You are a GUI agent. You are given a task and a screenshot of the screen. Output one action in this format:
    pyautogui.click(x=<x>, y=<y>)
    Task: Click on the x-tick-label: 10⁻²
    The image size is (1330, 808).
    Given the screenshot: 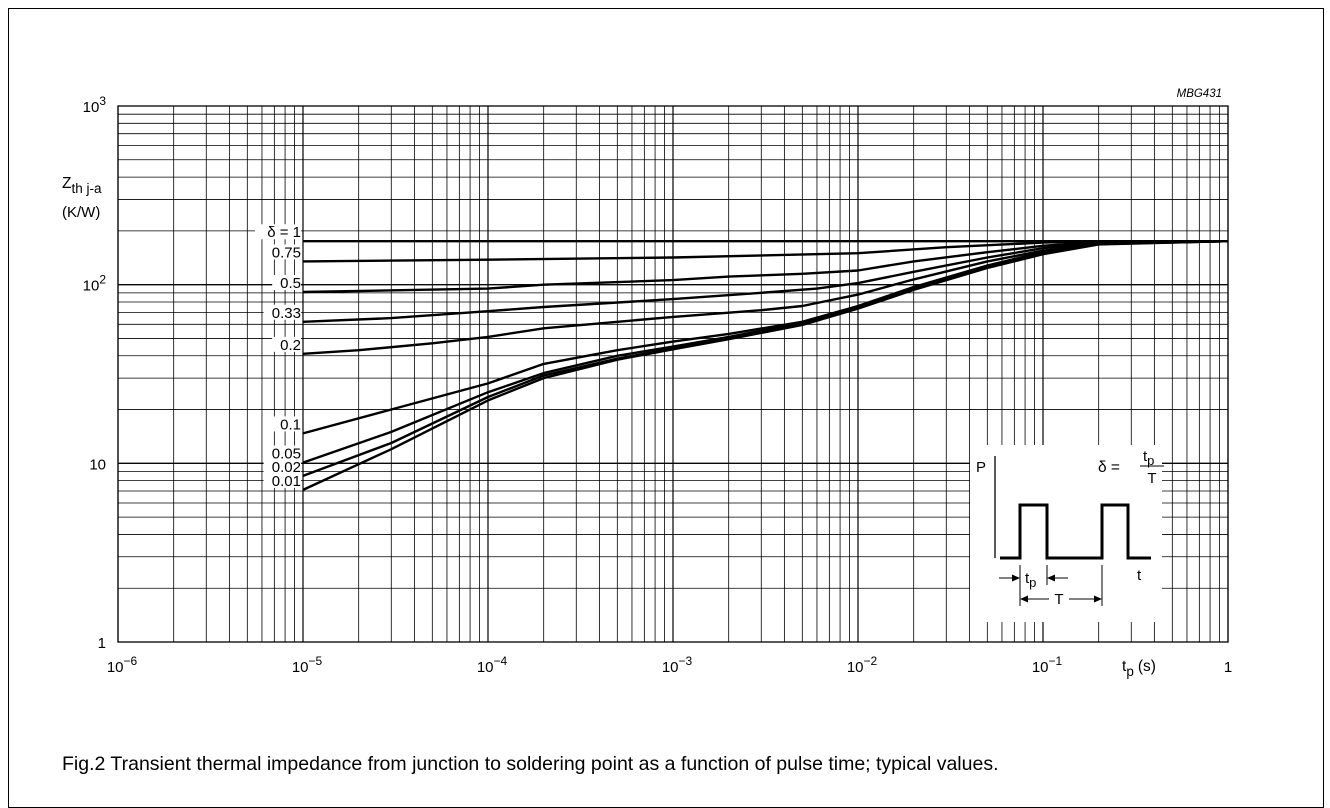 What is the action you would take?
    pyautogui.click(x=862, y=665)
    